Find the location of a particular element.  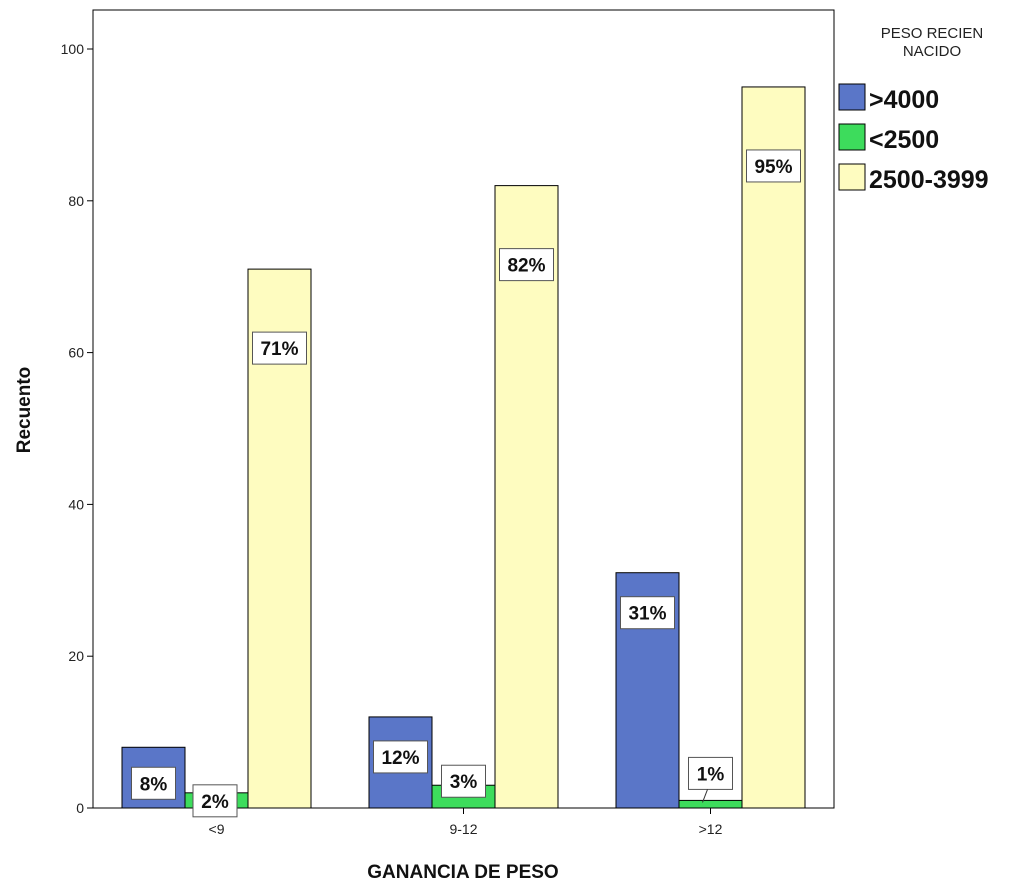

y-tick-label-0: 0 is located at coordinates (80, 808).